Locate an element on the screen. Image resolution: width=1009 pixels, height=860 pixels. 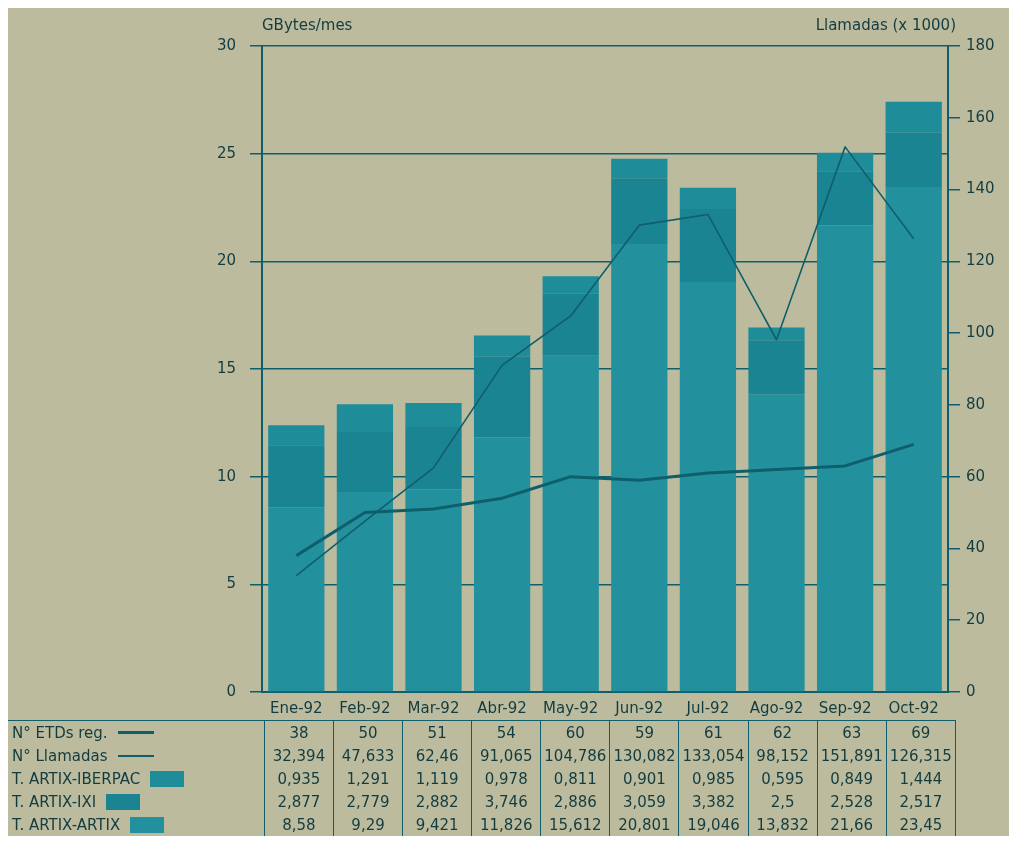
y-tick-label: 25 is located at coordinates (226, 152).